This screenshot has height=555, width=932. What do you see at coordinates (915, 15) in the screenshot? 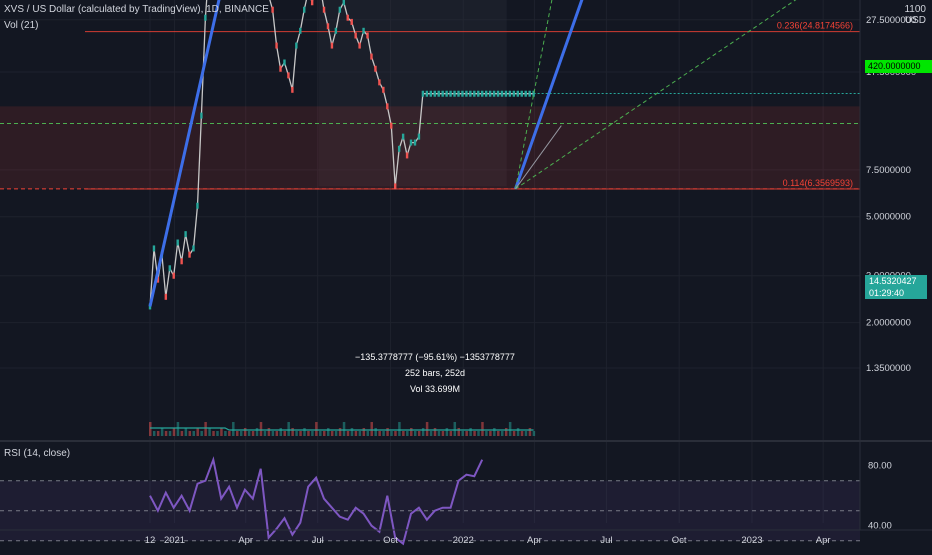
I see `currency-selector: 1100 USD` at bounding box center [915, 15].